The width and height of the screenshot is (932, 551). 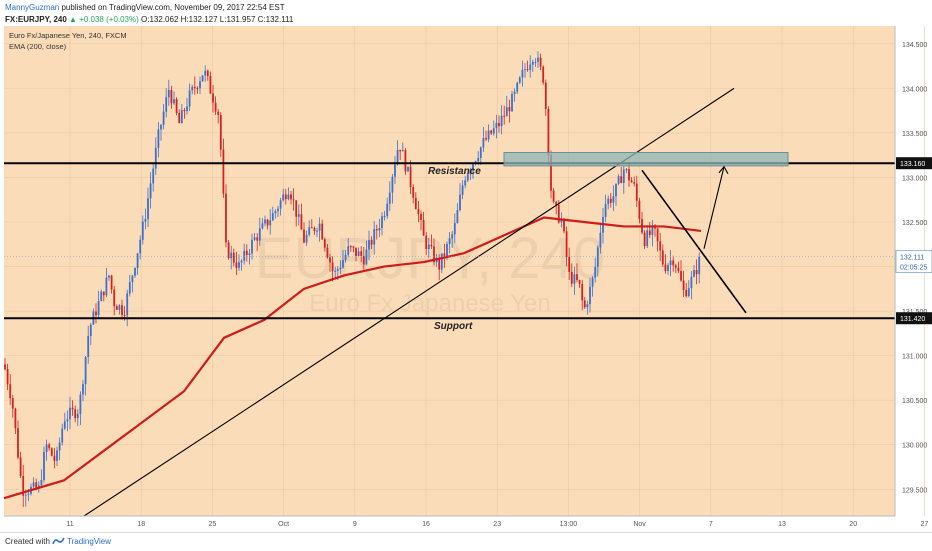 I want to click on projection-line, so click(x=714, y=207).